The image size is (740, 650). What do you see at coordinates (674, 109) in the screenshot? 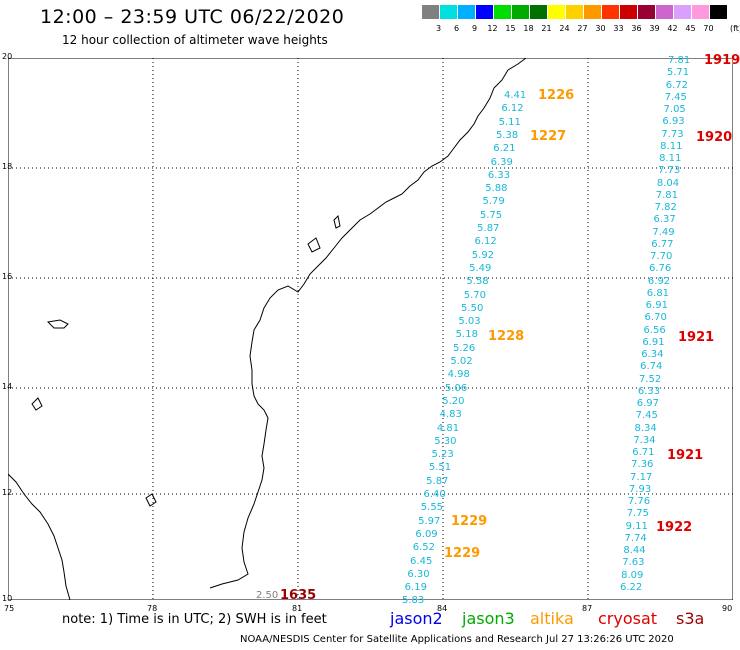
I see `swh-value: 7.05` at bounding box center [674, 109].